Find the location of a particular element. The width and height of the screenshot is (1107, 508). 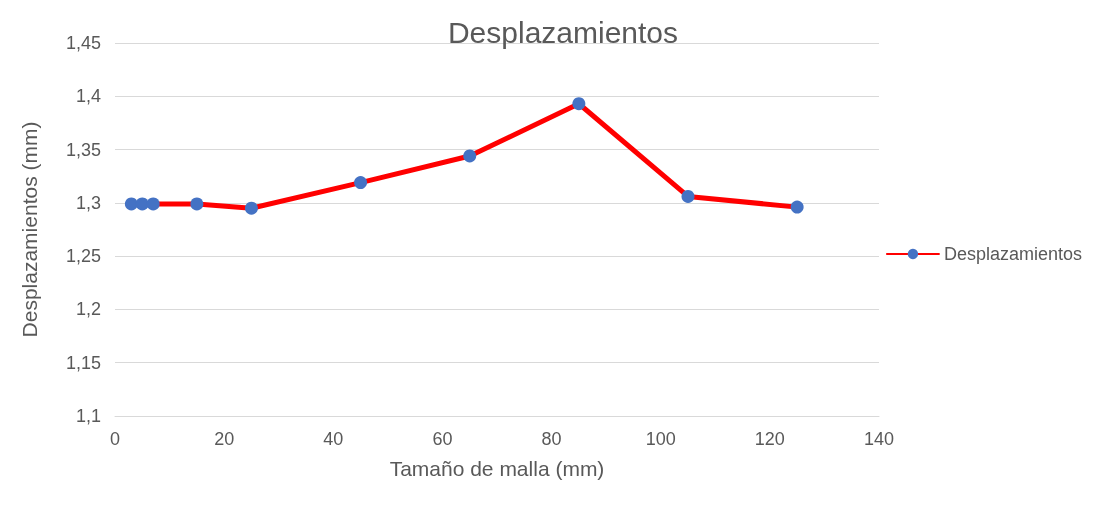

x-tick-label: 20 is located at coordinates (224, 439).